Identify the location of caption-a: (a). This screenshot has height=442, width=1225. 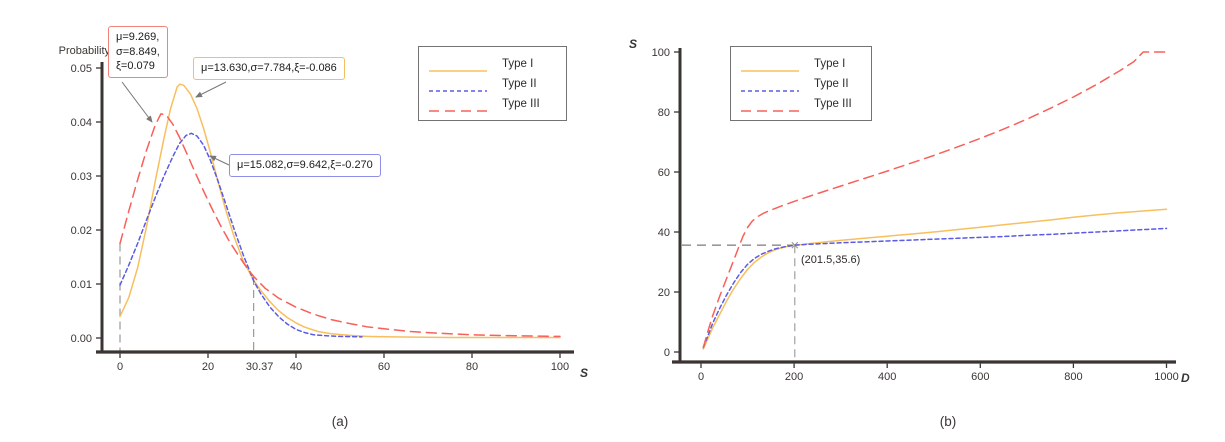
(340, 421).